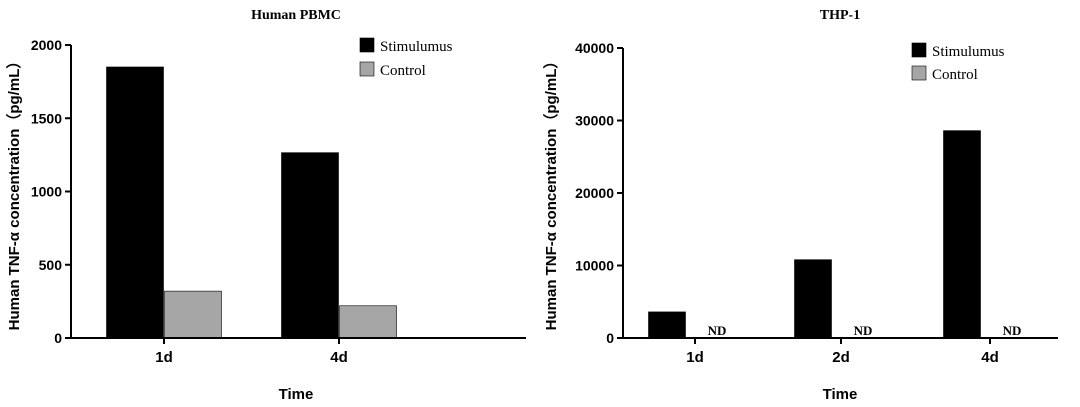  I want to click on y-tick-label: 1500, so click(46, 118).